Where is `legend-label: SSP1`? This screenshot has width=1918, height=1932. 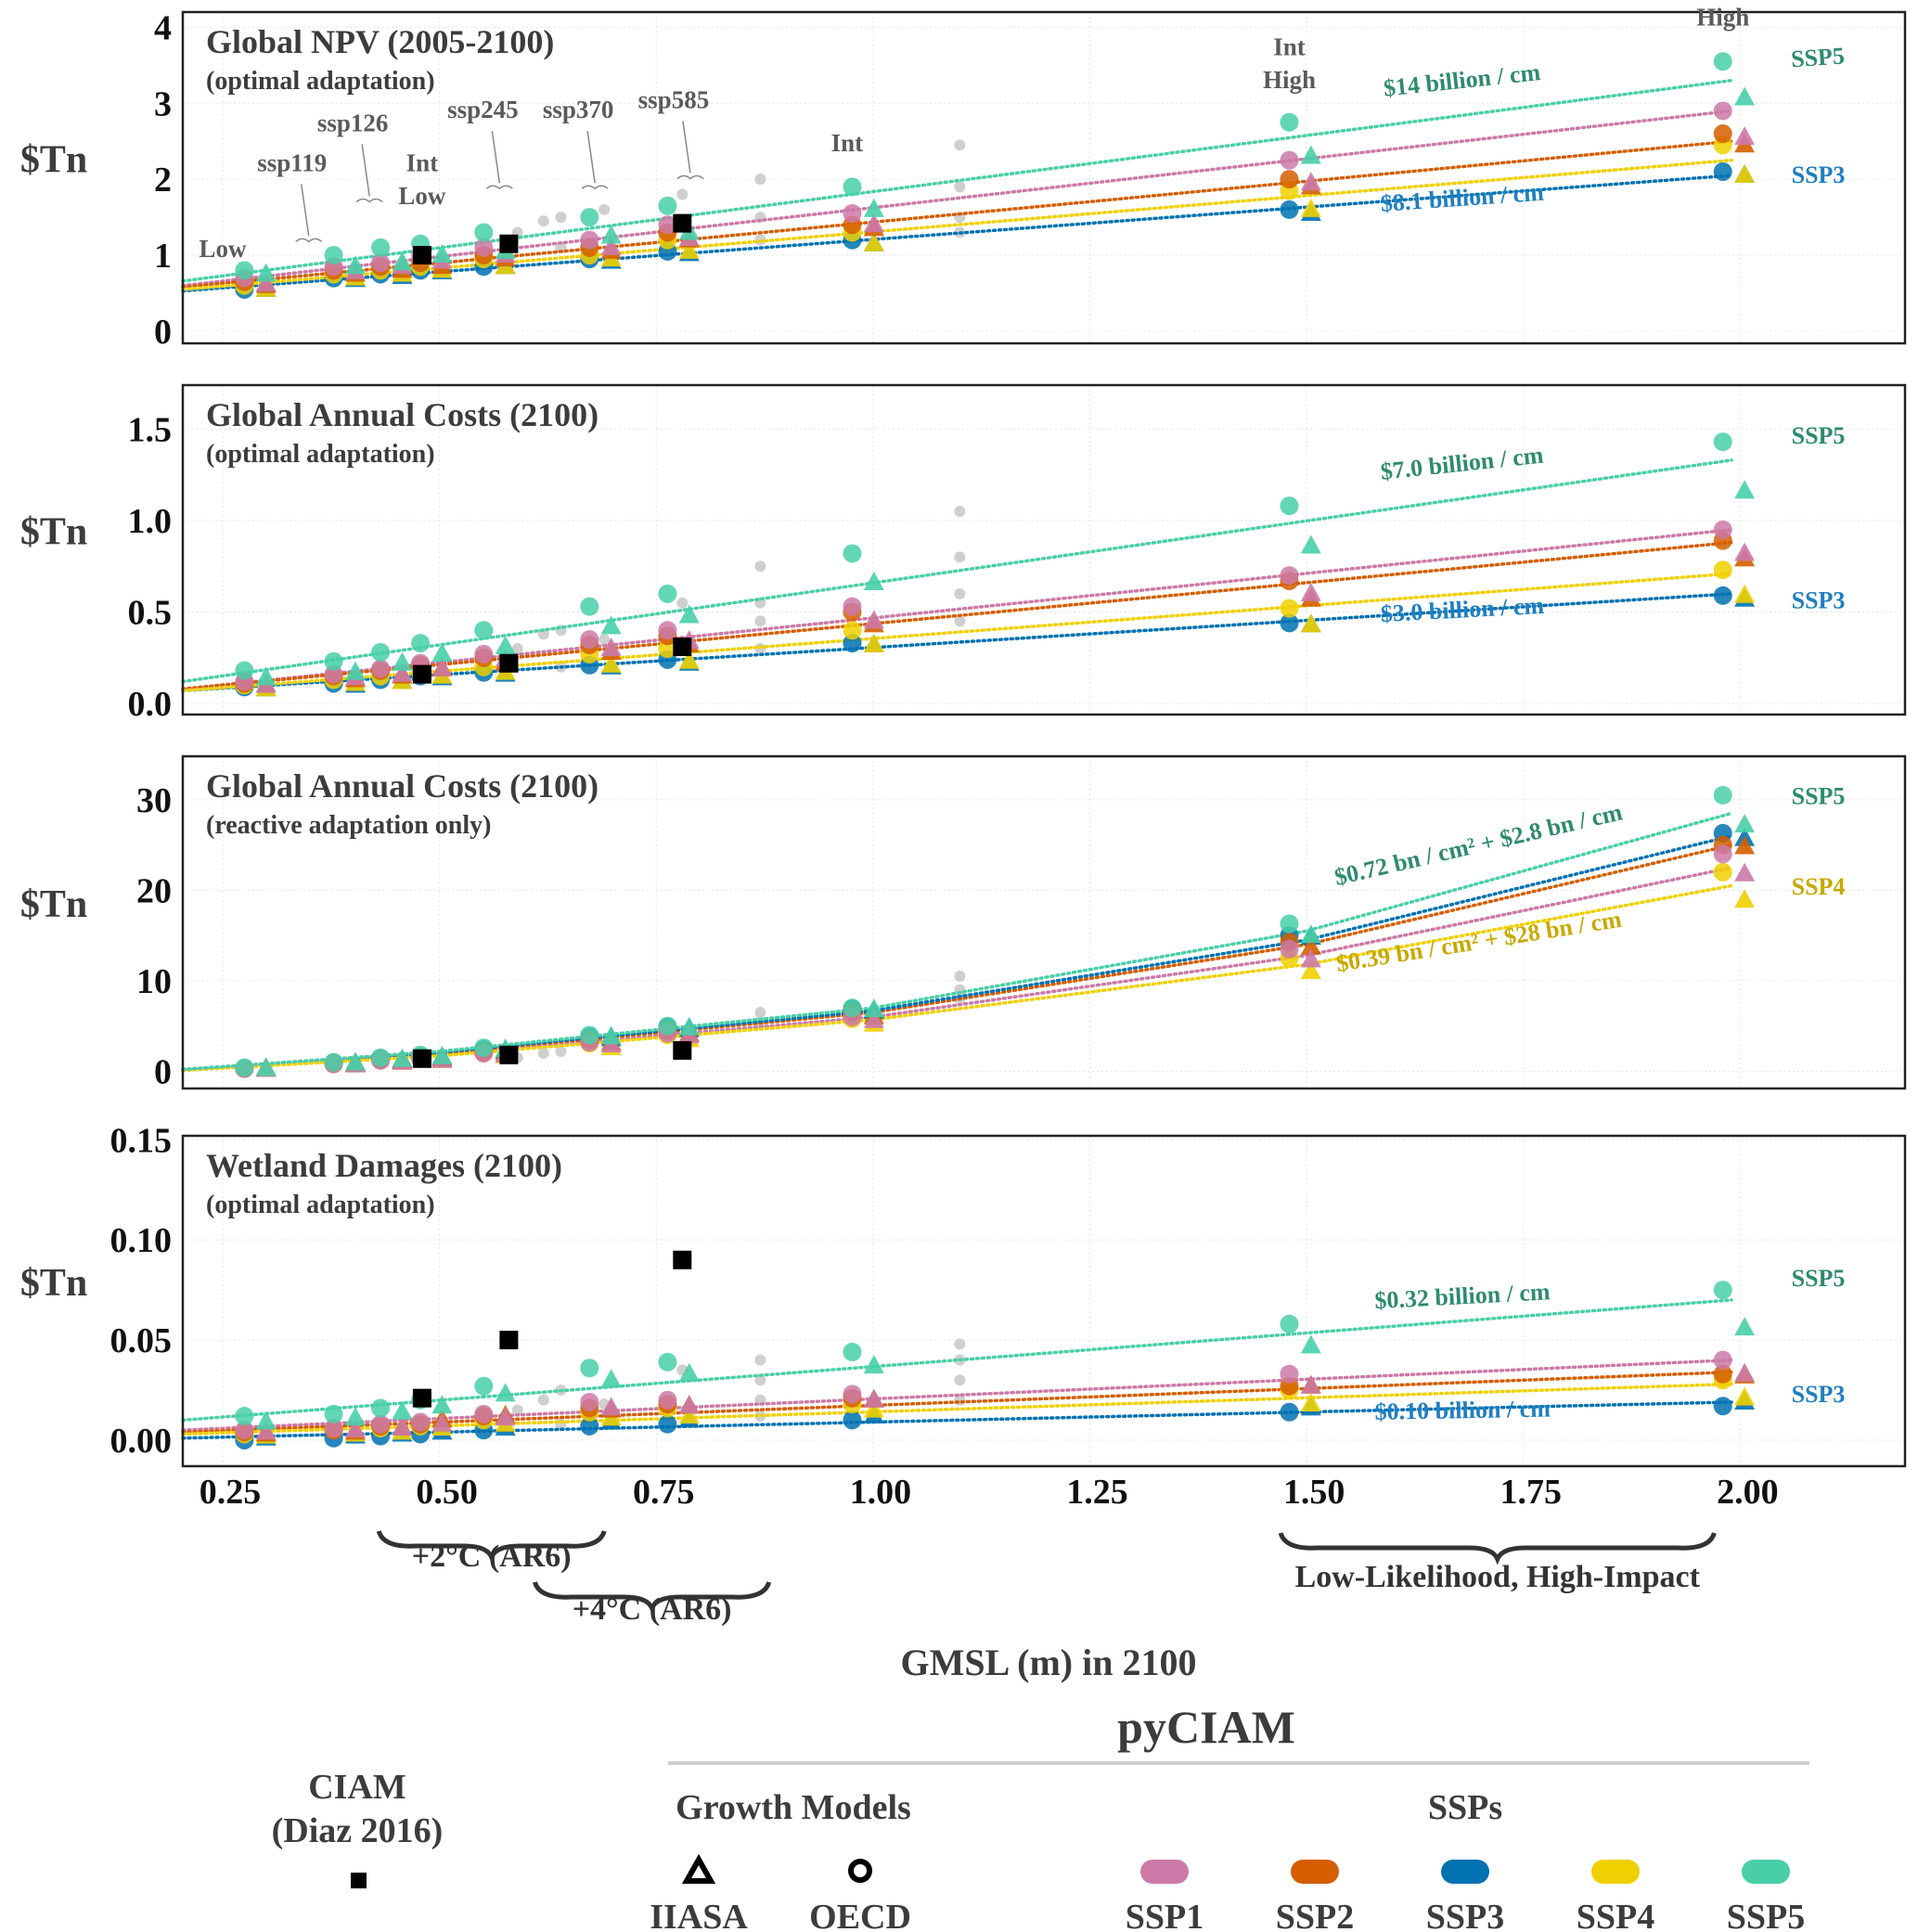
legend-label: SSP1 is located at coordinates (1165, 1915).